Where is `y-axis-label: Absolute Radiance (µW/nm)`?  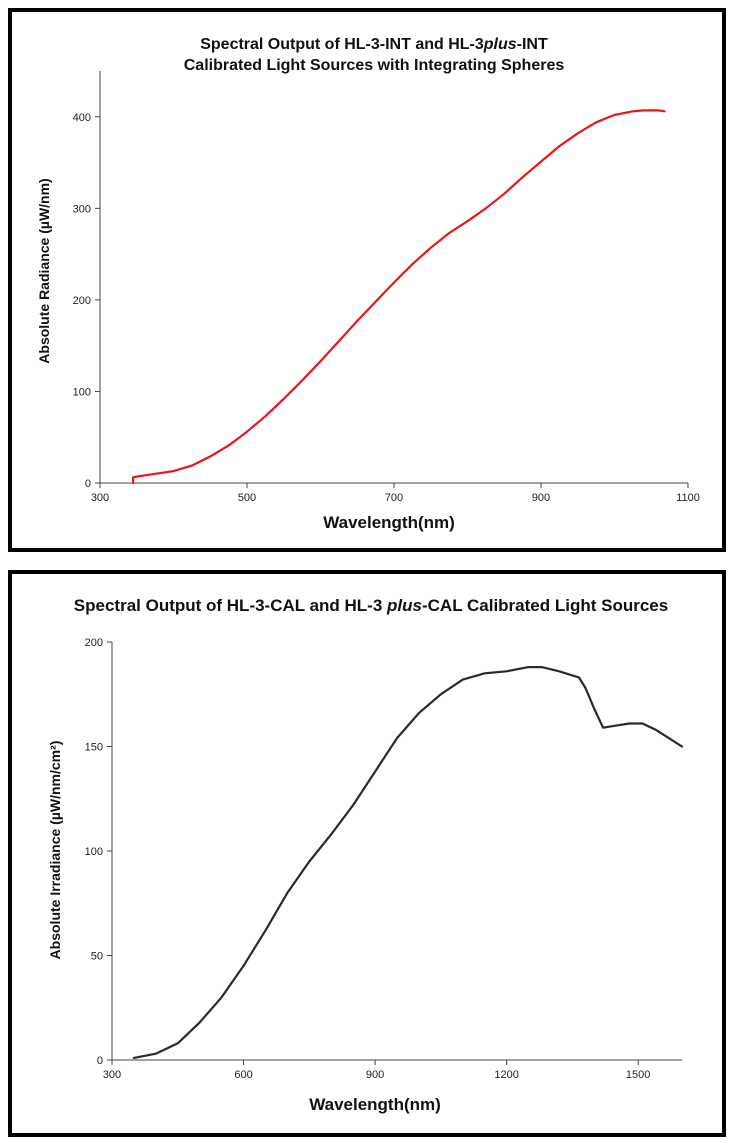 y-axis-label: Absolute Radiance (µW/nm) is located at coordinates (44, 270).